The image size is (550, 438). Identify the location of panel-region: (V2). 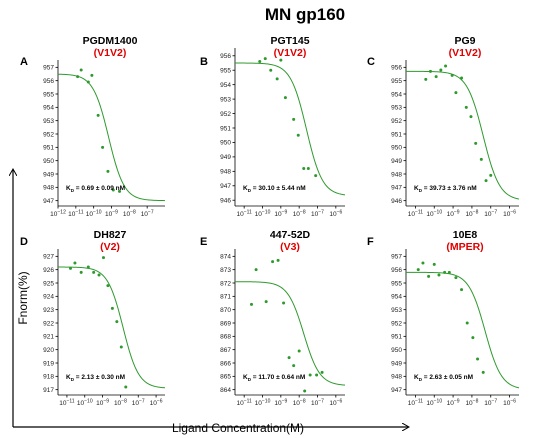
(110, 247).